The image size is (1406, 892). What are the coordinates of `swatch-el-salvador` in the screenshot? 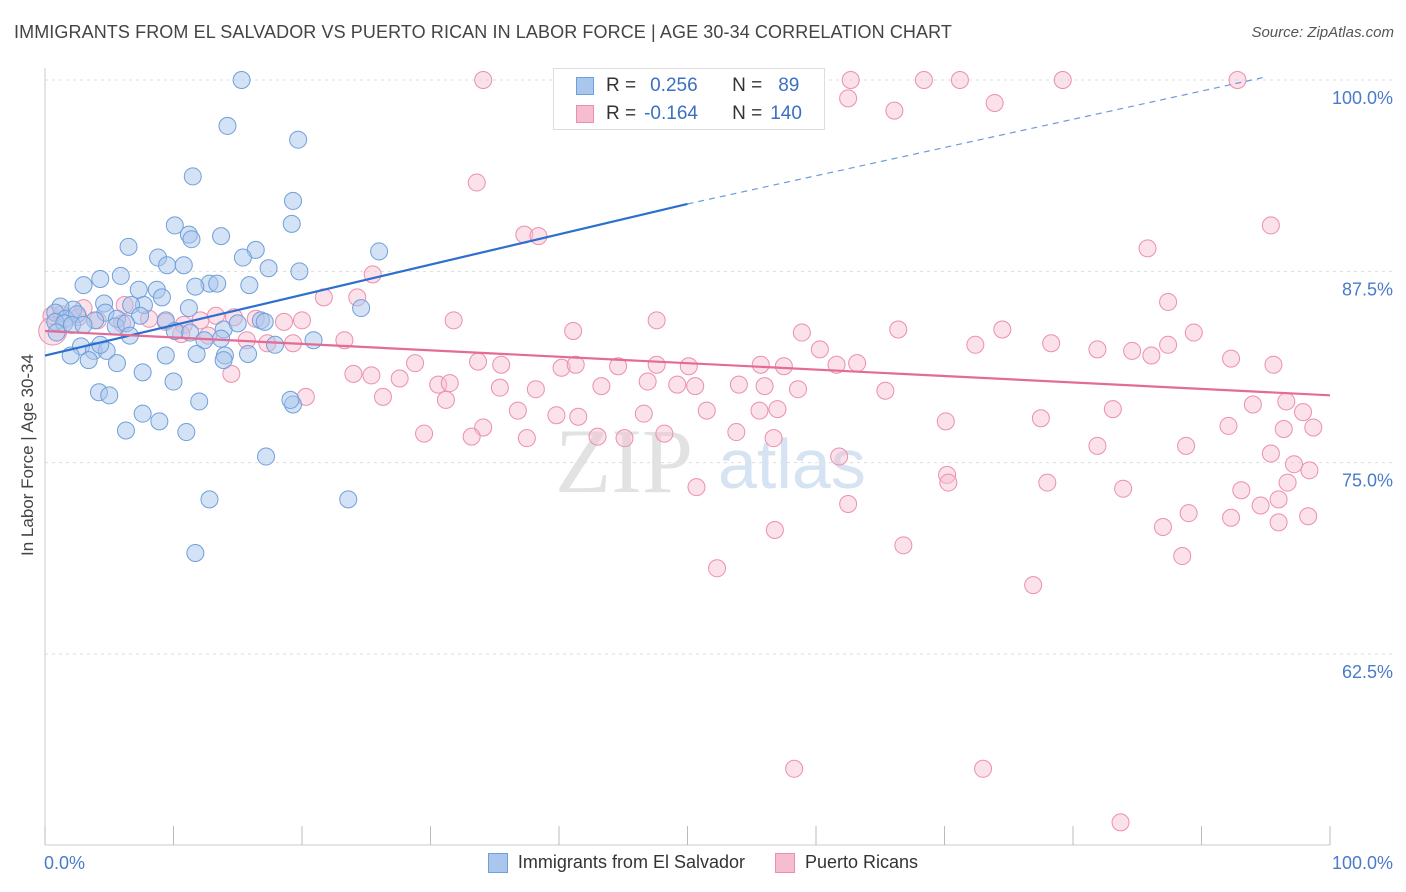 It's located at (585, 86).